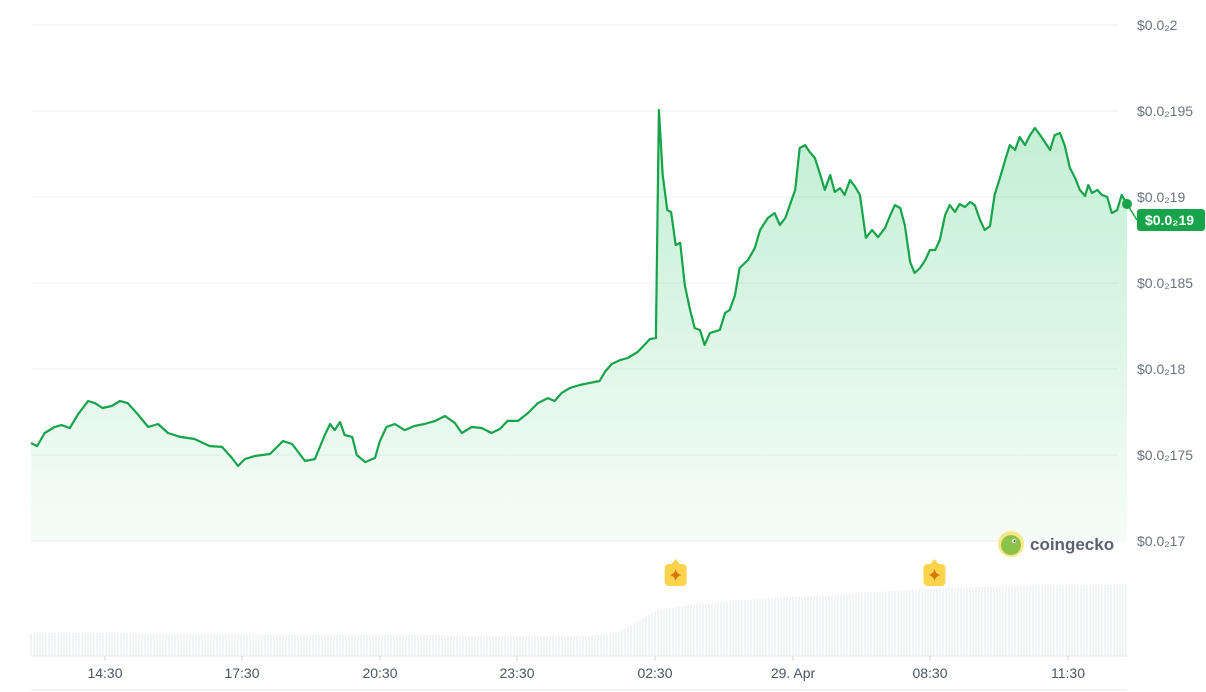 This screenshot has height=692, width=1206. I want to click on x-tick-label: 23:30, so click(516, 673).